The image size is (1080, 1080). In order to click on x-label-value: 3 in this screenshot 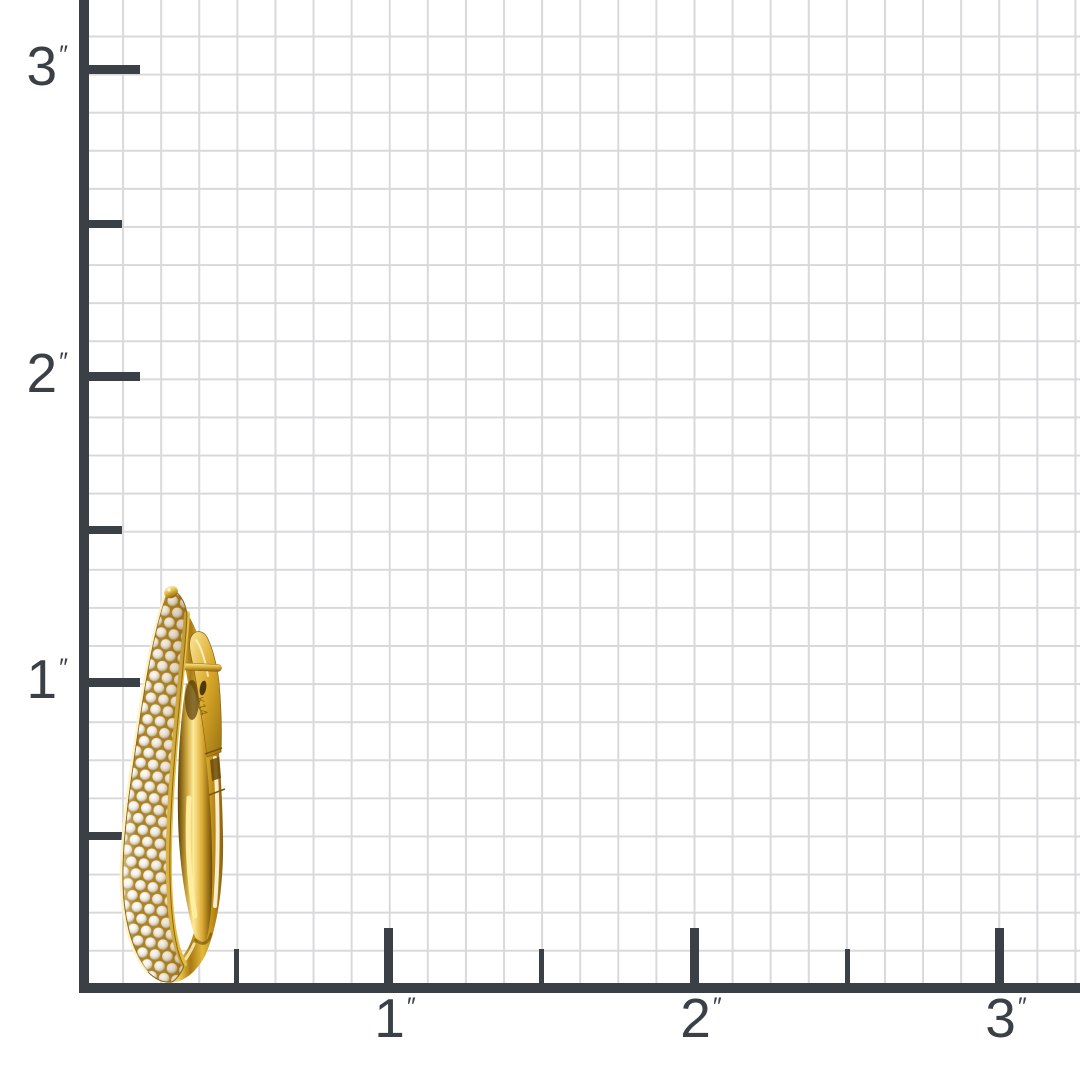, I will do `click(1000, 1018)`.